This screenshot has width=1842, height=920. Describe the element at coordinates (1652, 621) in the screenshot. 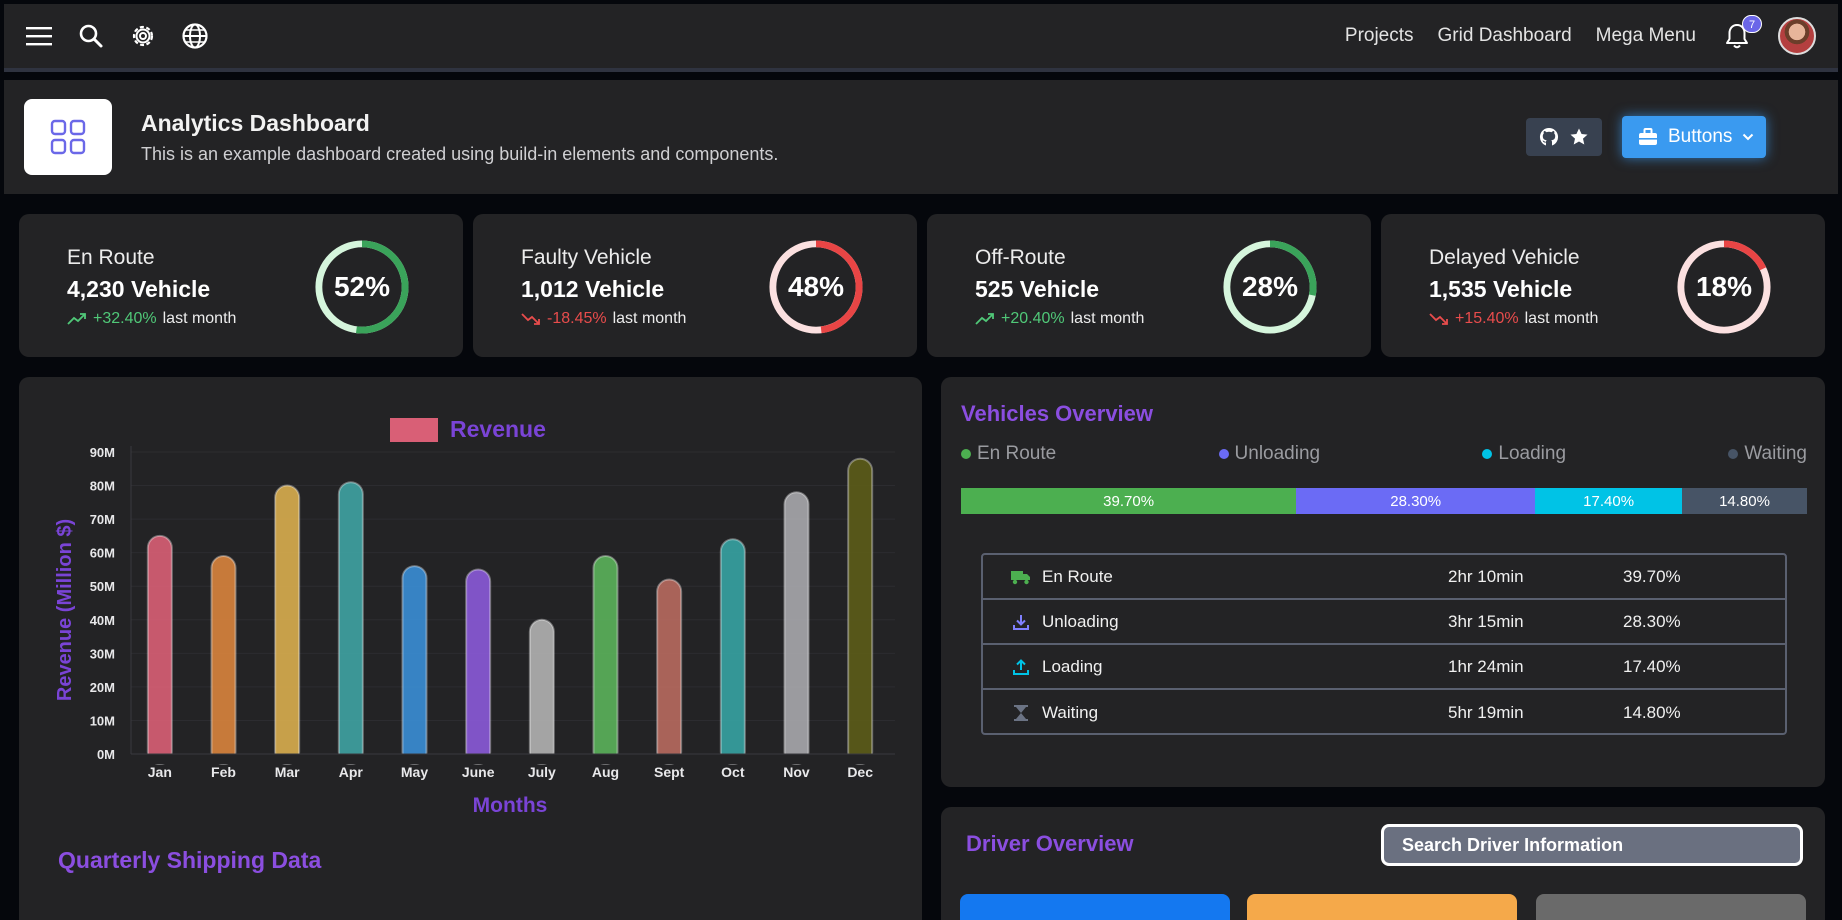

I see `row-percent: 28.30%` at that location.